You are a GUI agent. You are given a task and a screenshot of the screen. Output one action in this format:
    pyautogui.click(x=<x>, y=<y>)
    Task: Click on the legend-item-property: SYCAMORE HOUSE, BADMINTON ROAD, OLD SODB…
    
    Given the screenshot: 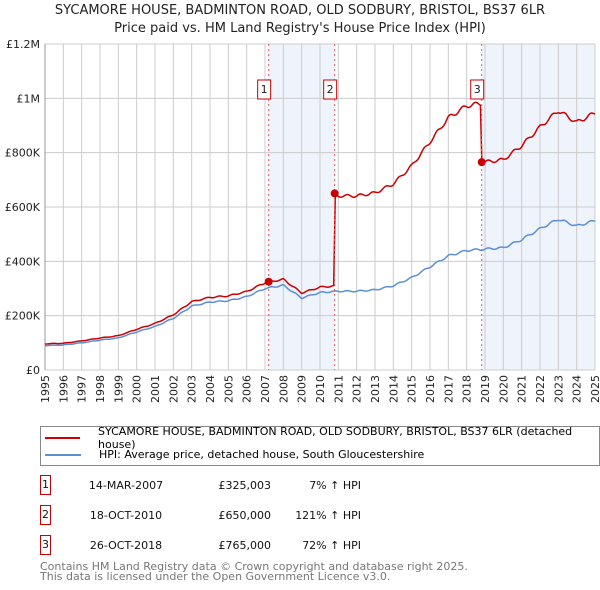 What is the action you would take?
    pyautogui.click(x=320, y=438)
    